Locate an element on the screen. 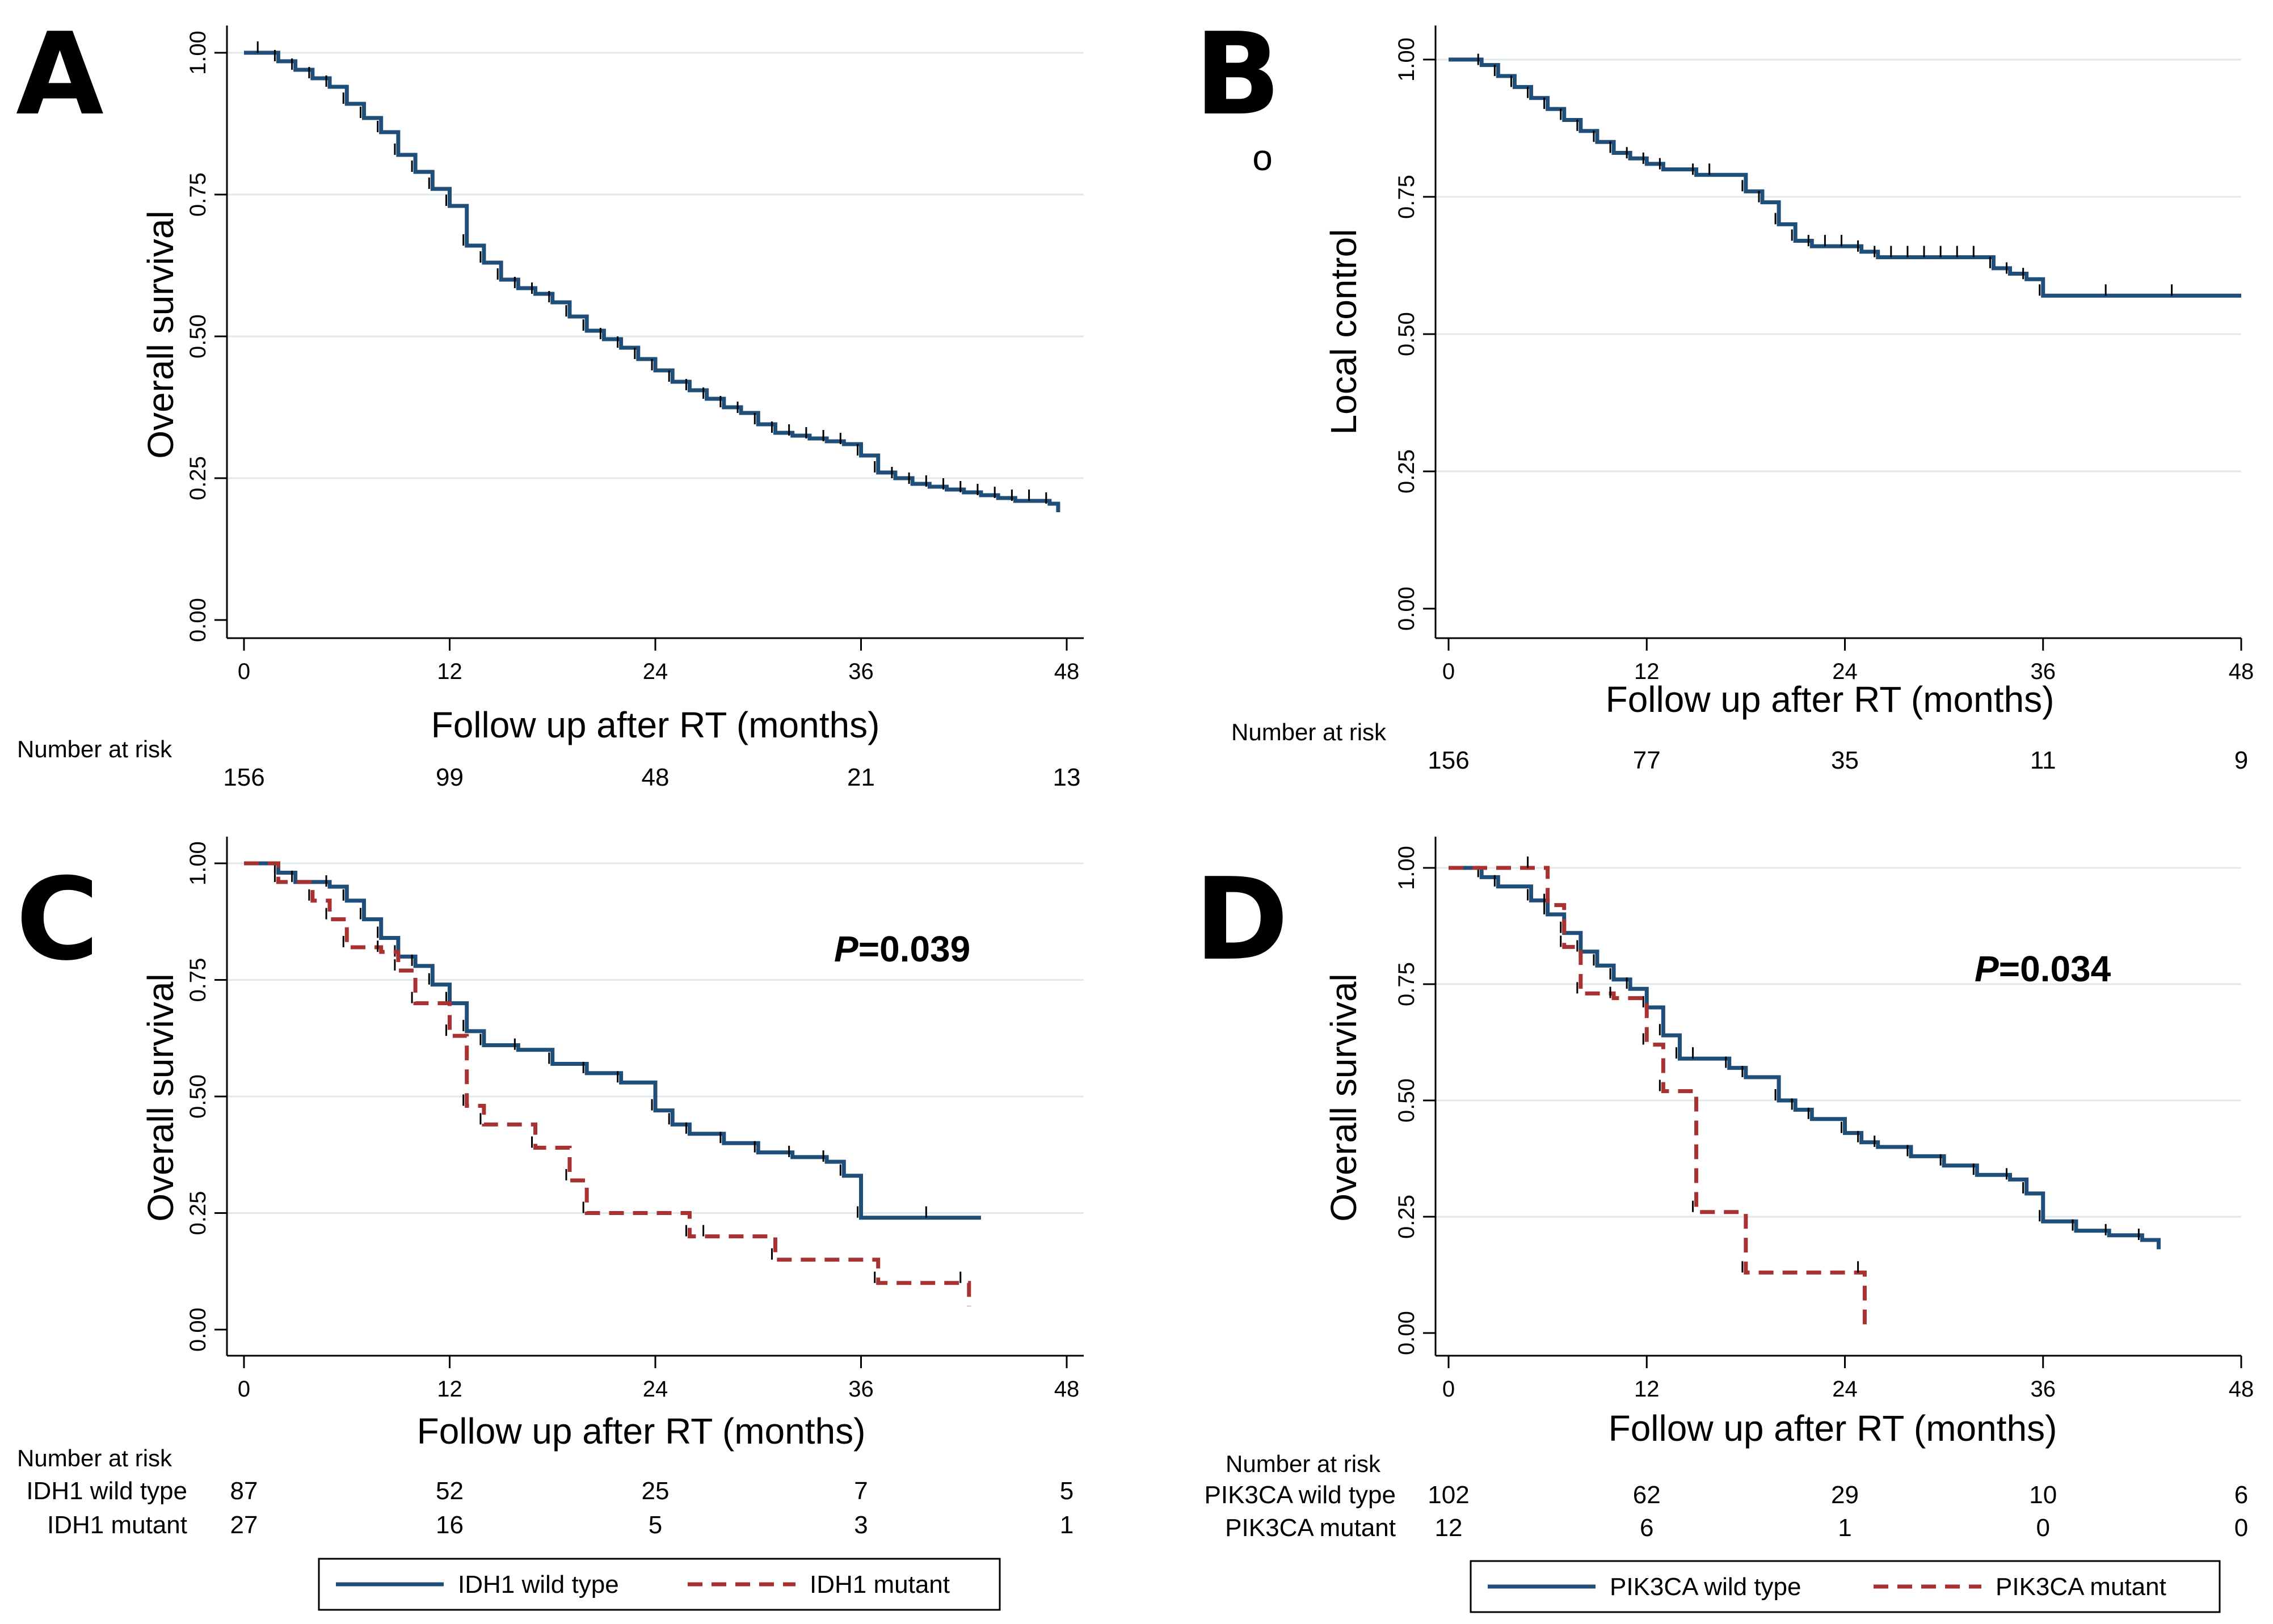  axes: 0.00 0.25 0.50 0.75 1.00 0 12 24 36 48 is located at coordinates (635, 1119).